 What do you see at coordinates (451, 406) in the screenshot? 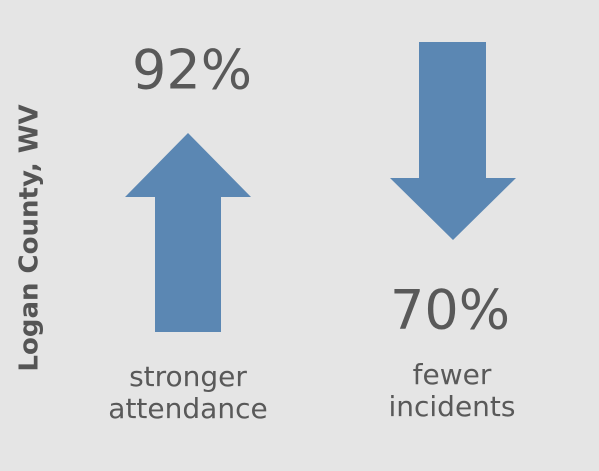
I see `stat-label: incidents` at bounding box center [451, 406].